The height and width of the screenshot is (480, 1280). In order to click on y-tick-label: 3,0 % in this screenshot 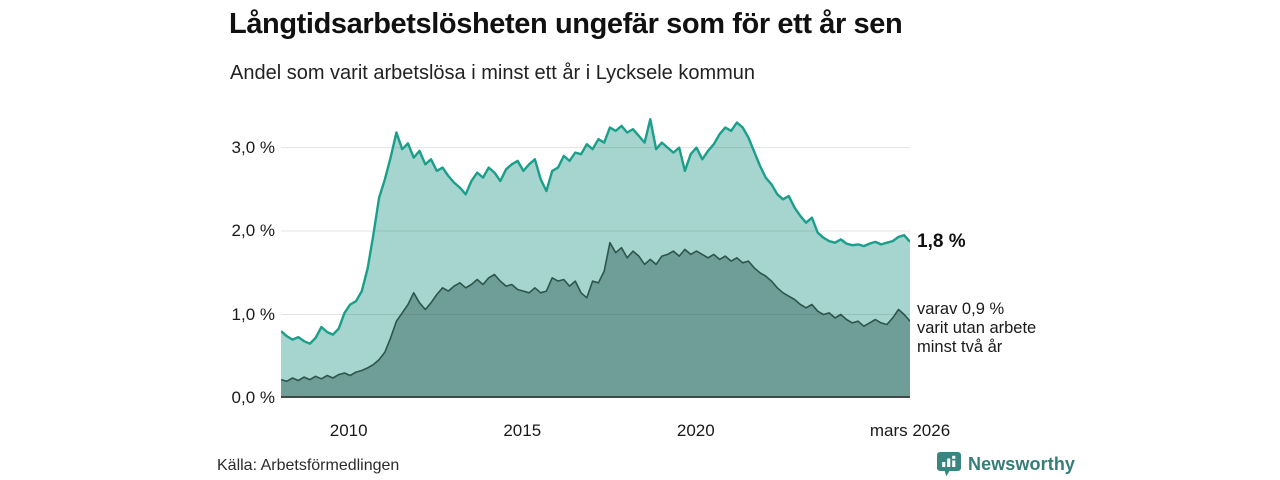, I will do `click(253, 147)`.